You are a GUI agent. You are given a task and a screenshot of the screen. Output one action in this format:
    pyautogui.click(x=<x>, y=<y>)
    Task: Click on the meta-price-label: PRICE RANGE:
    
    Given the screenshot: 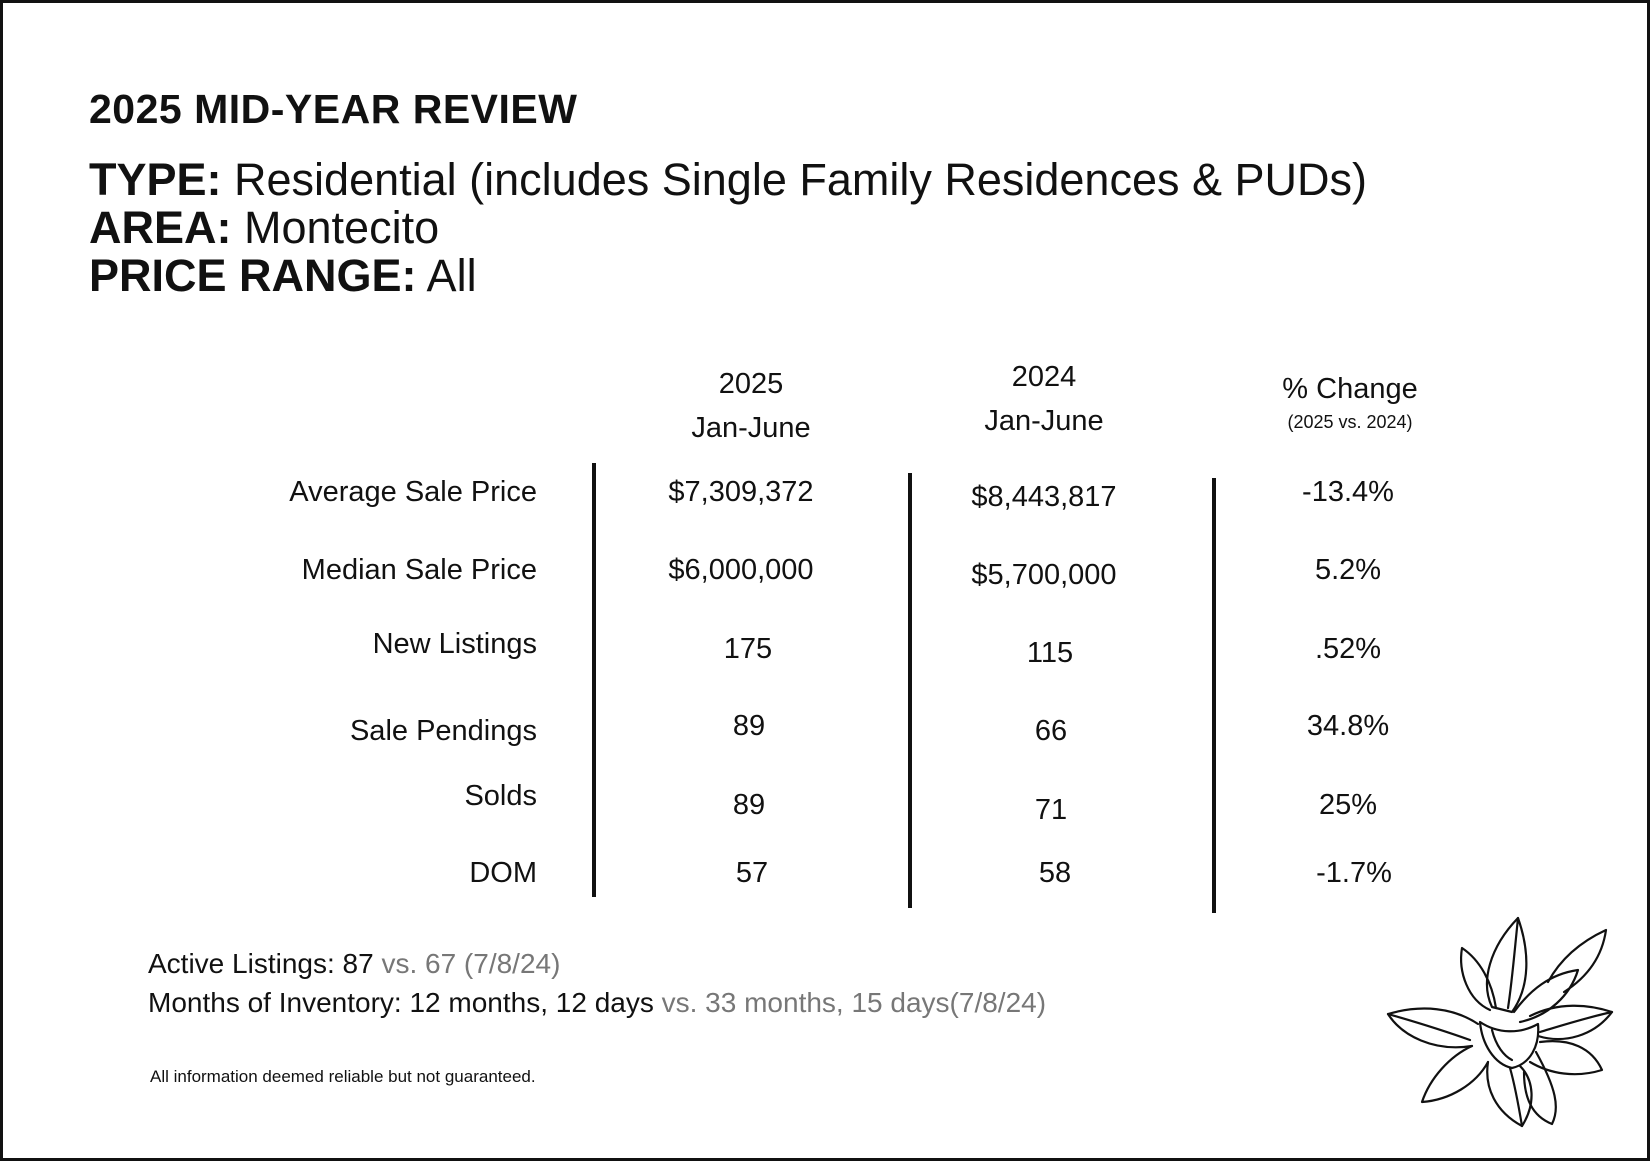 What is the action you would take?
    pyautogui.click(x=253, y=275)
    